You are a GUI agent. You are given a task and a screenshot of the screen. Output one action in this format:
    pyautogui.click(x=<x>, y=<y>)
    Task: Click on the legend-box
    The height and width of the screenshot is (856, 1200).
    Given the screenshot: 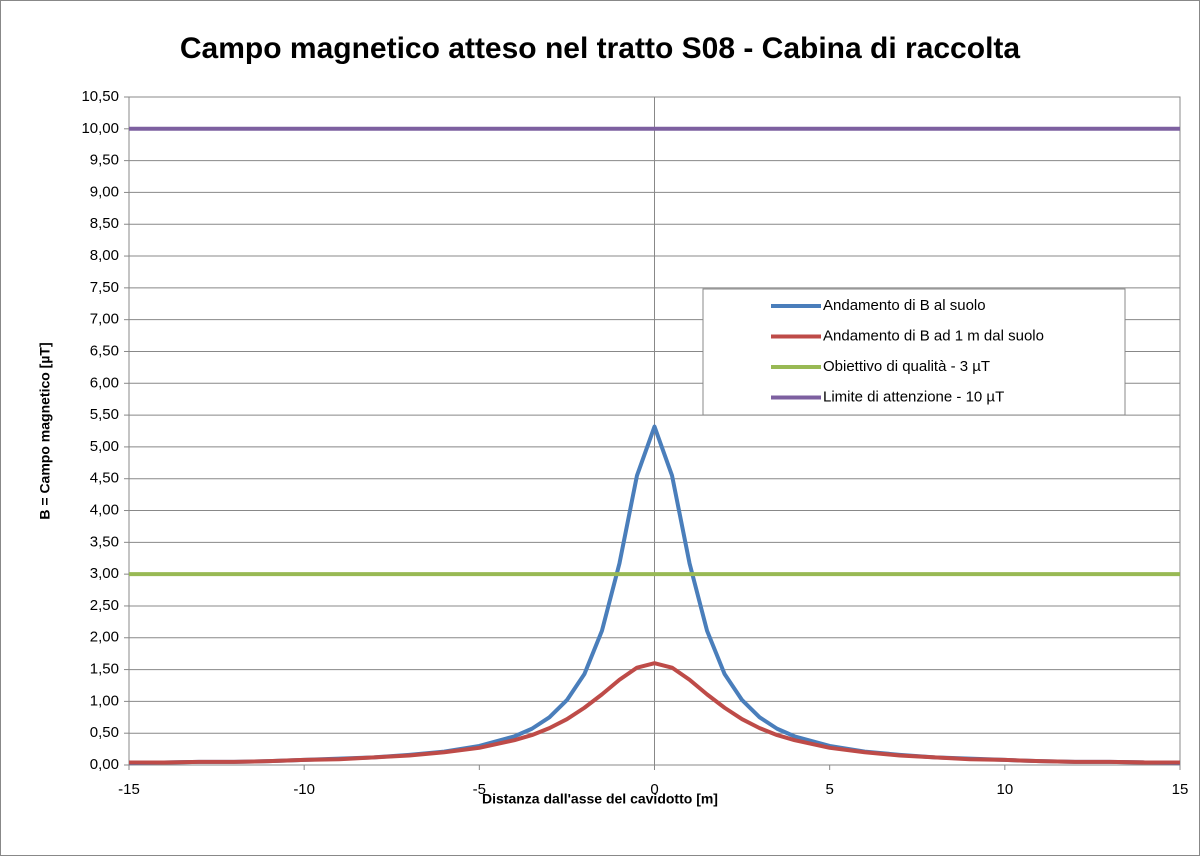 What is the action you would take?
    pyautogui.click(x=914, y=352)
    